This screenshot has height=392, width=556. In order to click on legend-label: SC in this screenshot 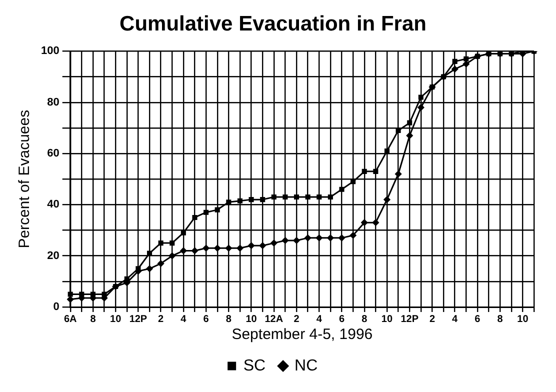, I will do `click(254, 365)`.